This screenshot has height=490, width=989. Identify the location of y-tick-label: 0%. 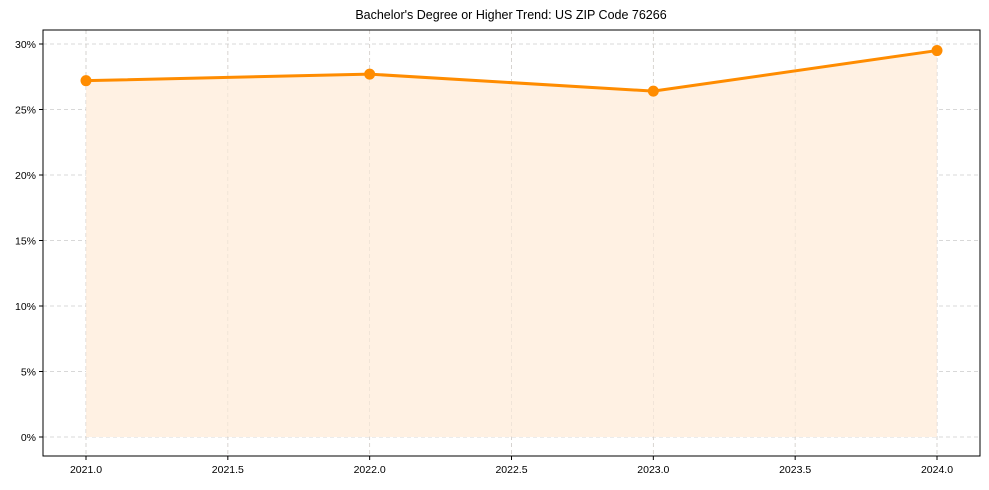
(28, 438).